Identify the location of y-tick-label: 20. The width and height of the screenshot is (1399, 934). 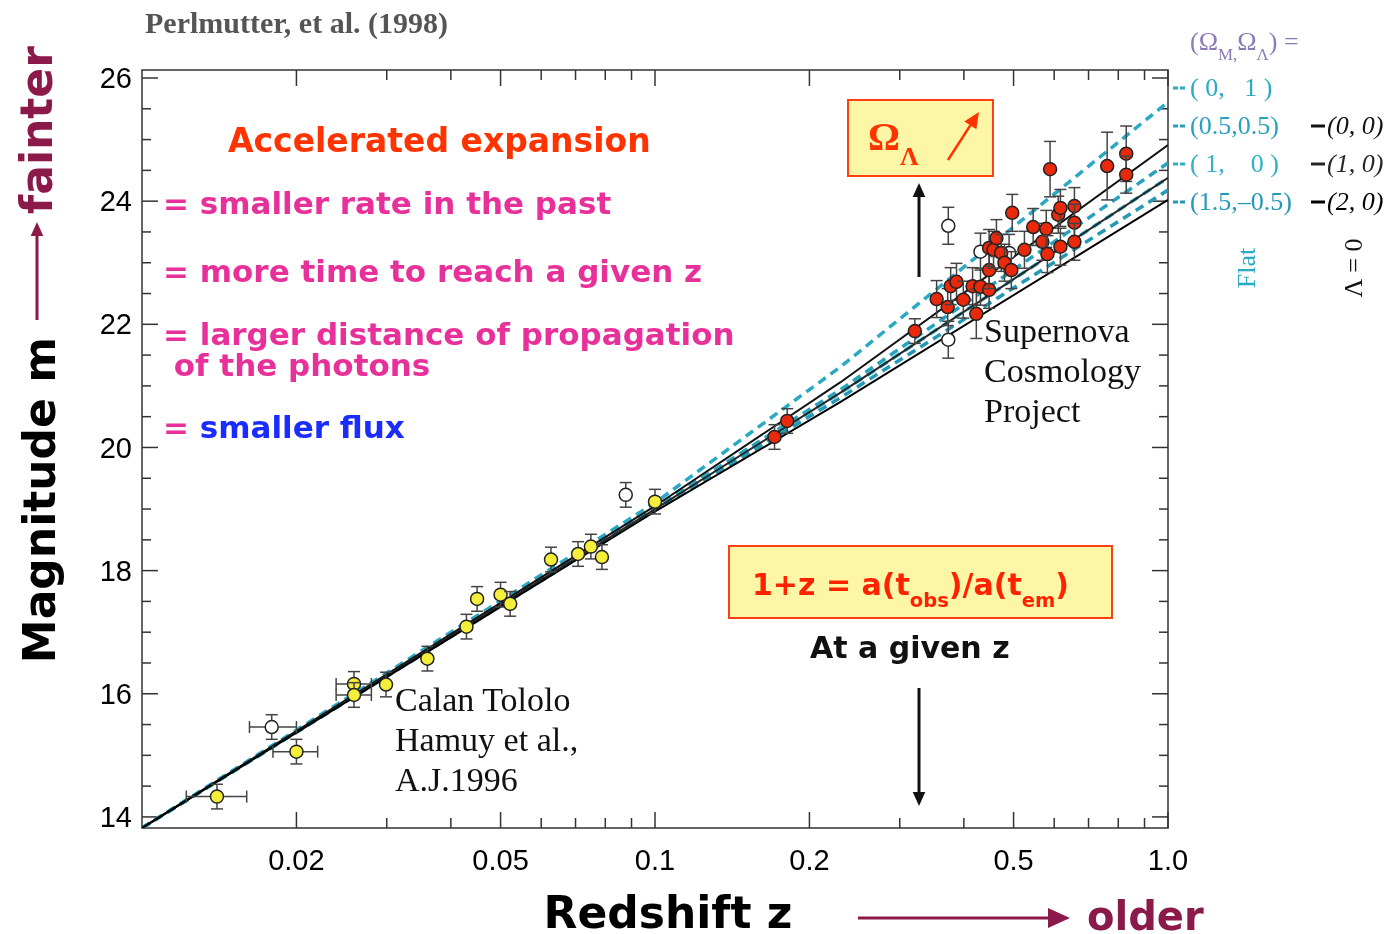
(115, 447).